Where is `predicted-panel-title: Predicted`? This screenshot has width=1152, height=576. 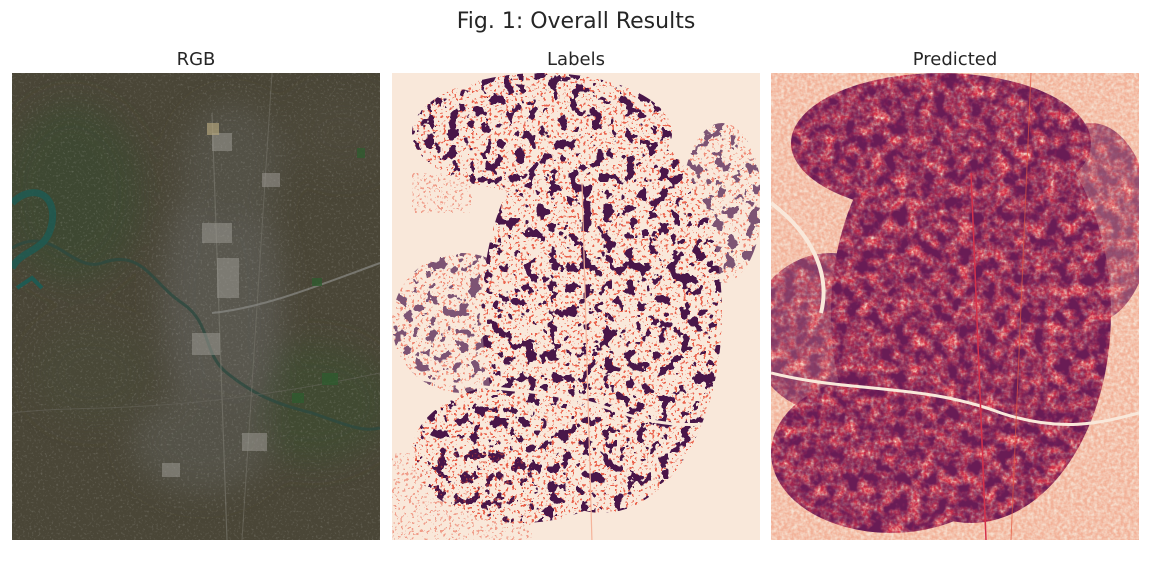 predicted-panel-title: Predicted is located at coordinates (955, 59).